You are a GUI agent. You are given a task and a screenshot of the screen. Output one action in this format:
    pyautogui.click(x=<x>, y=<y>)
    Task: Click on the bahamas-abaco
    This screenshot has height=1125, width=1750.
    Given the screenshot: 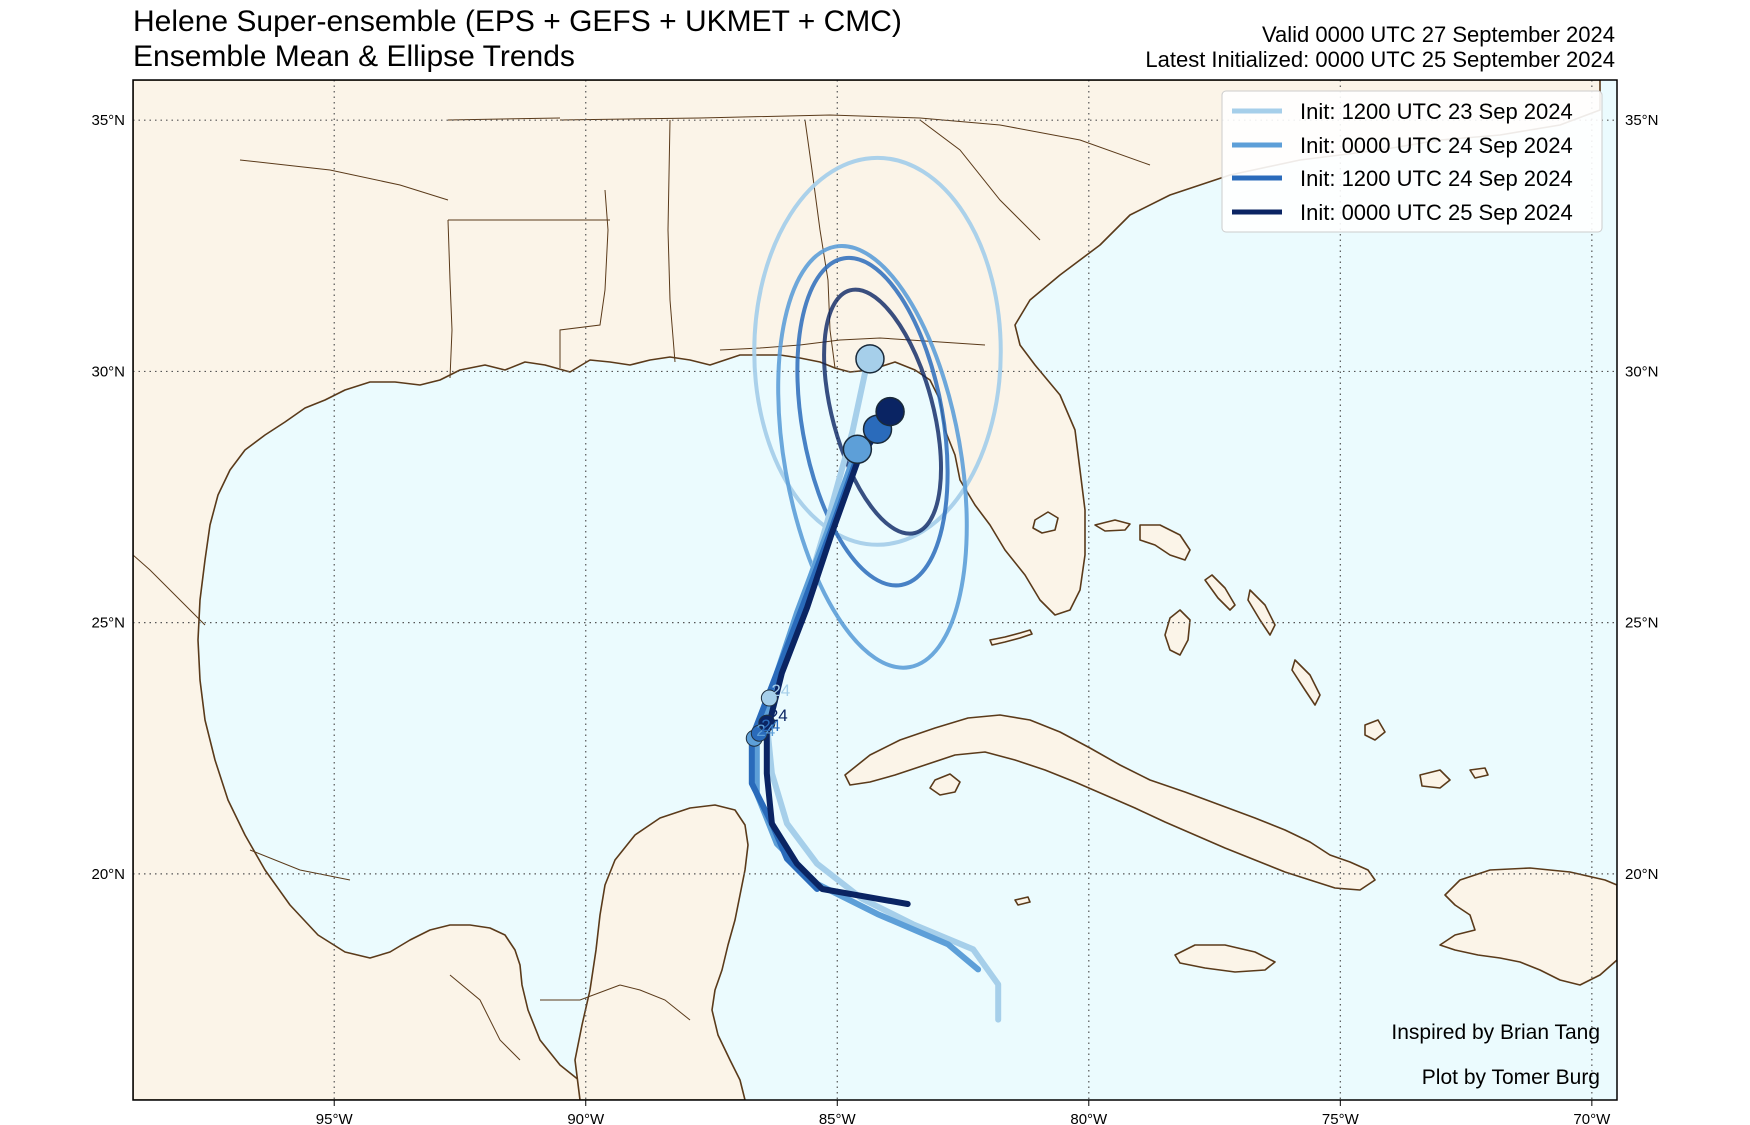 What is the action you would take?
    pyautogui.click(x=1165, y=542)
    